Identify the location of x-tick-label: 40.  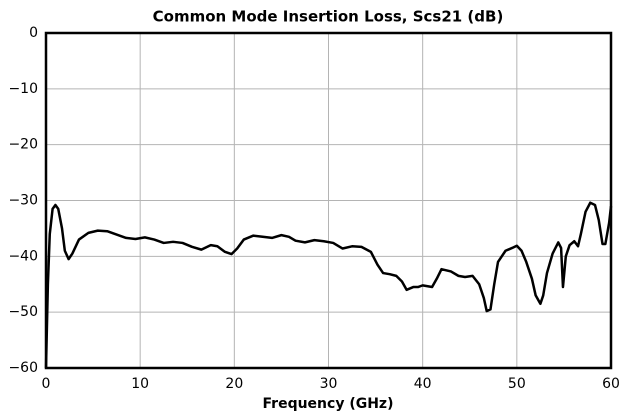
(423, 384).